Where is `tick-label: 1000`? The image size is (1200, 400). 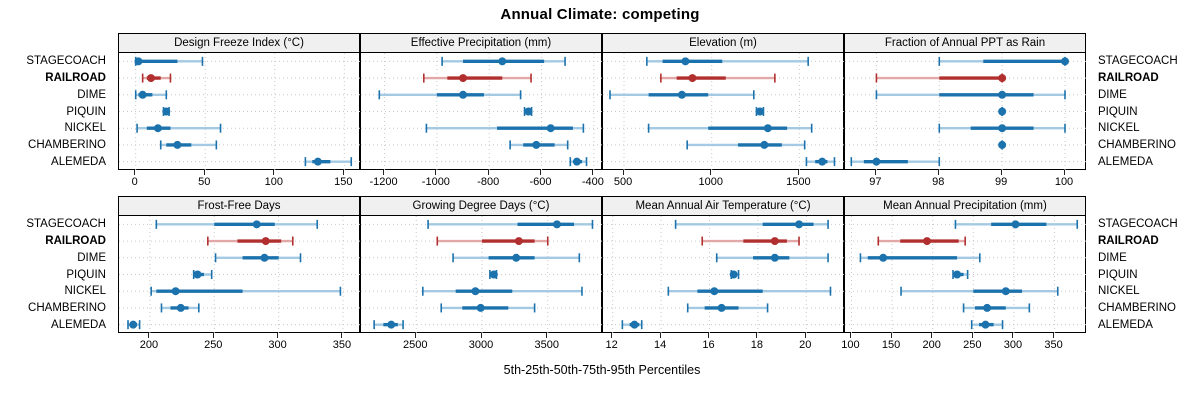
tick-label: 1000 is located at coordinates (710, 182).